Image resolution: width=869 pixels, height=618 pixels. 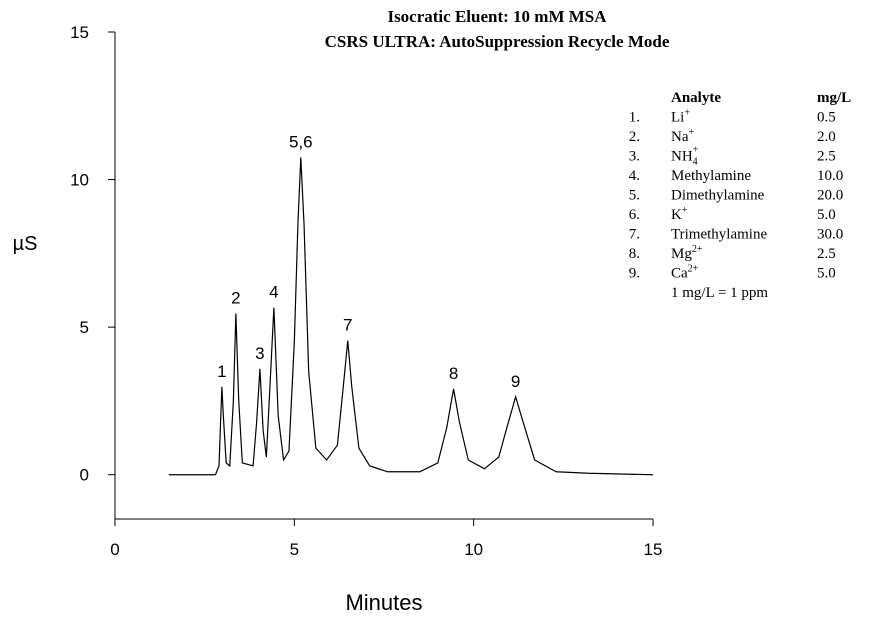 I want to click on legend-analyte: Methylamine, so click(x=711, y=176).